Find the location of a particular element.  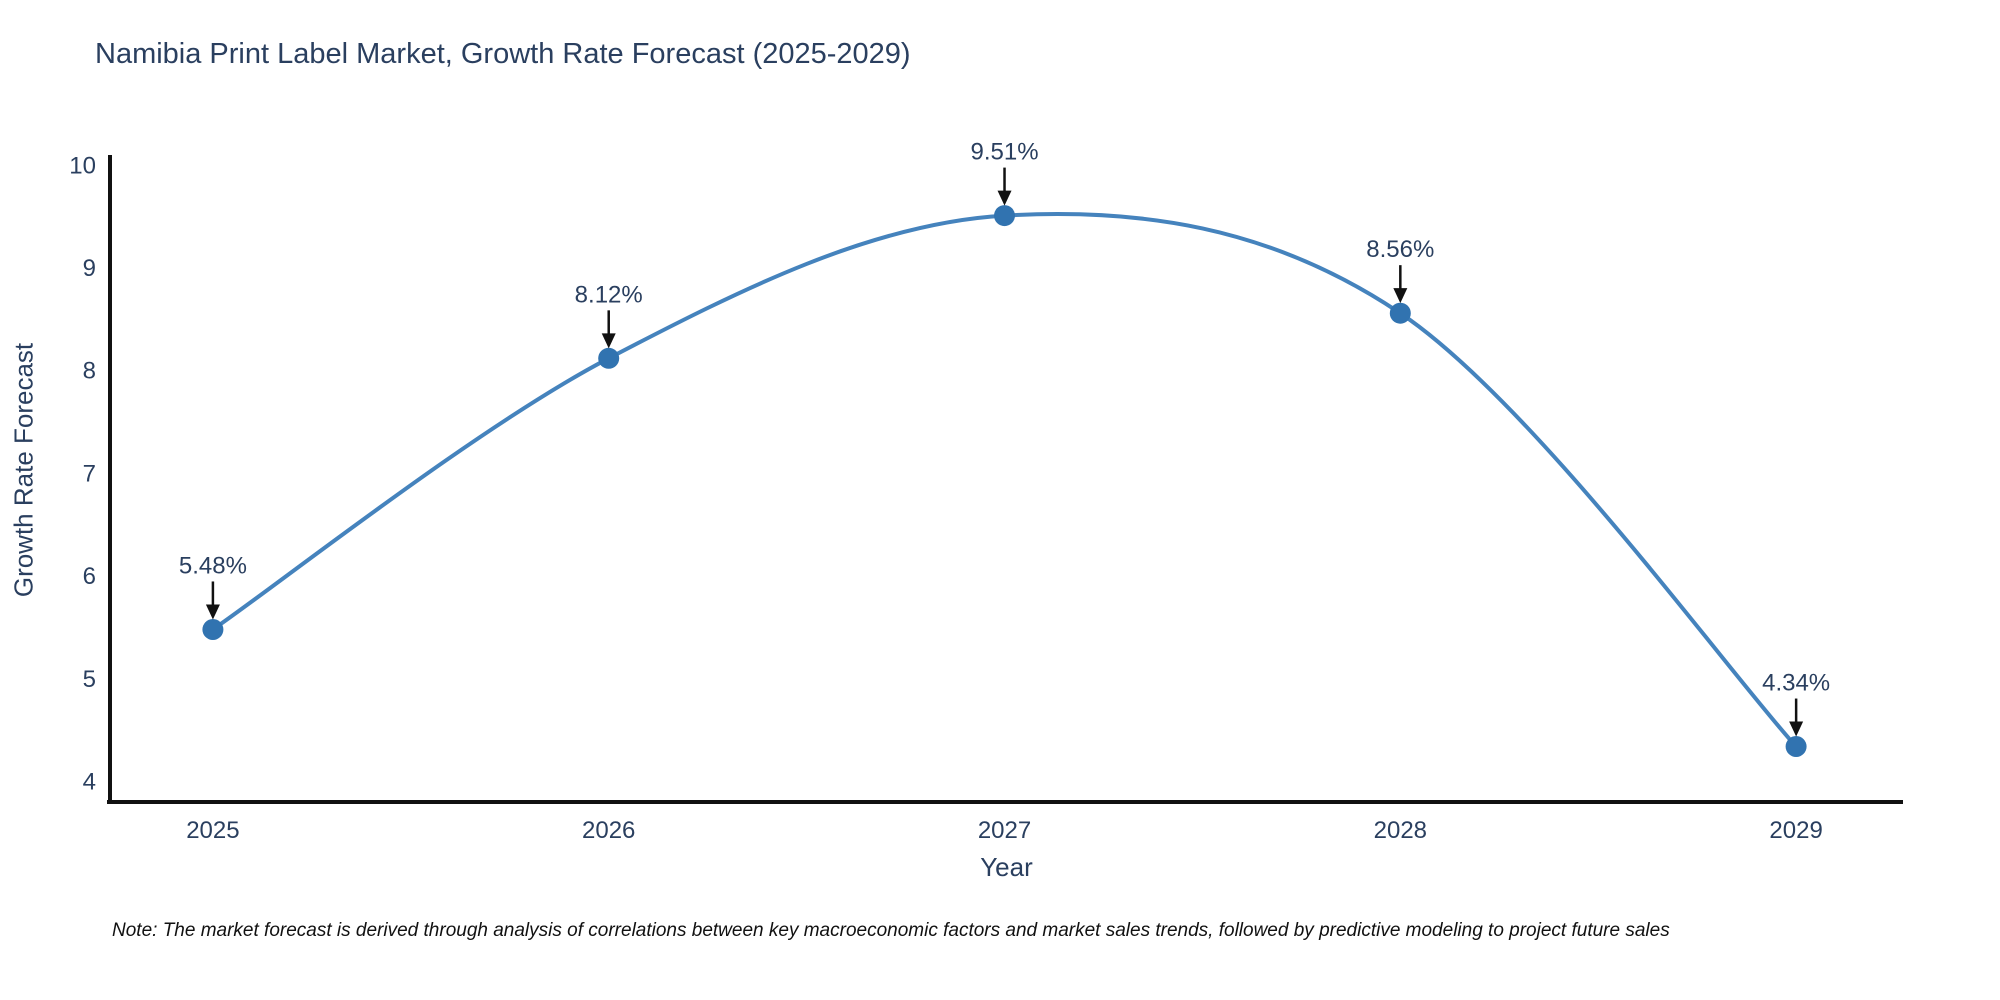

x-tick-label: 2028 is located at coordinates (1400, 830).